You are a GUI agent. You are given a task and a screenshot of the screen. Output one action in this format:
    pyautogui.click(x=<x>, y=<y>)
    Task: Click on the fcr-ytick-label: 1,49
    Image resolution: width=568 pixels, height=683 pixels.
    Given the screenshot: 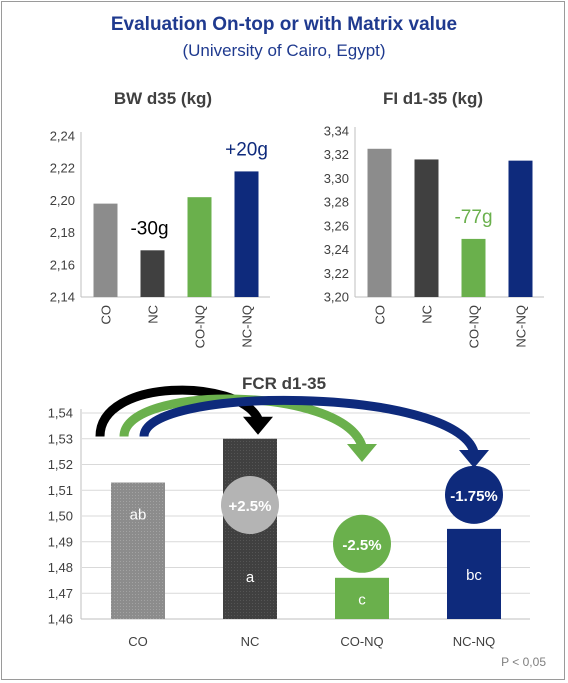 What is the action you would take?
    pyautogui.click(x=60, y=541)
    